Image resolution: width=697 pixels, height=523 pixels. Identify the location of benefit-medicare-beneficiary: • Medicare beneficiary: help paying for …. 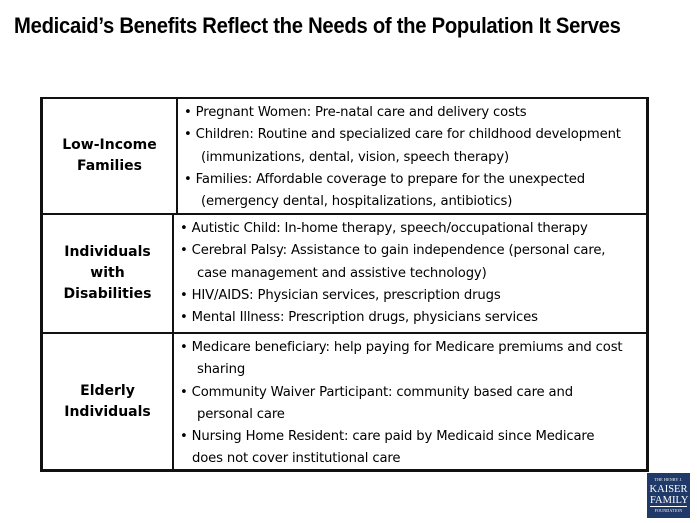
(401, 347).